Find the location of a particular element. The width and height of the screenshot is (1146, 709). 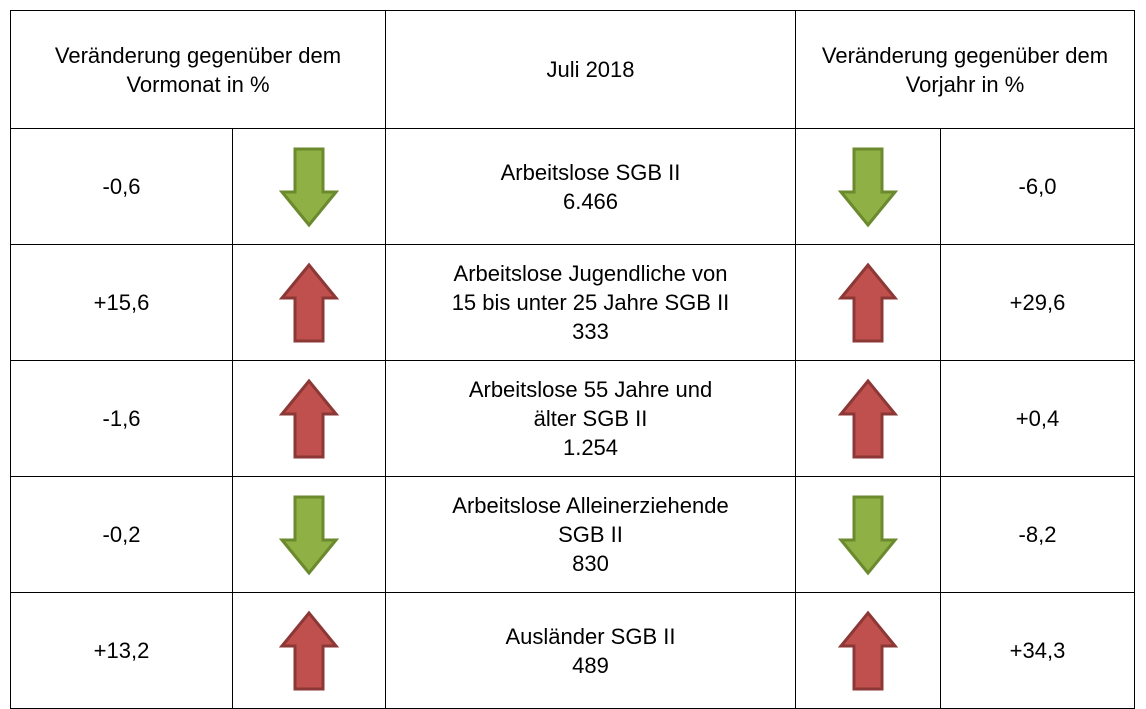

label-line: SGB II is located at coordinates (590, 534).